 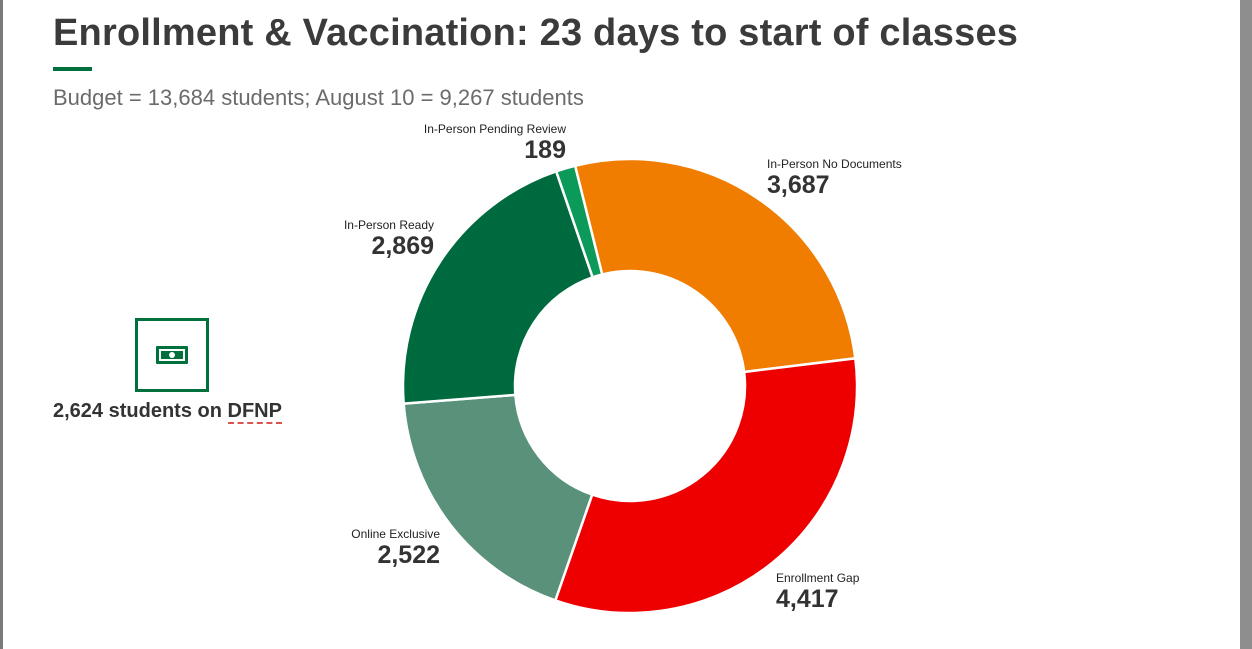 I want to click on slice-in-person-no-documents, so click(x=715, y=265).